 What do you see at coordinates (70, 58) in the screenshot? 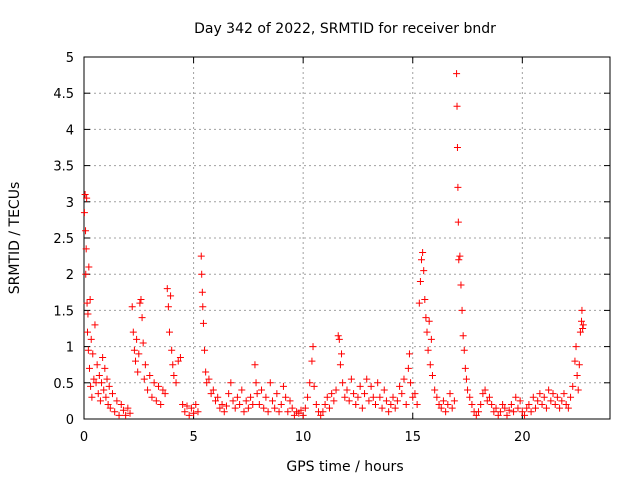
I see `y-tick-label: 5` at bounding box center [70, 58].